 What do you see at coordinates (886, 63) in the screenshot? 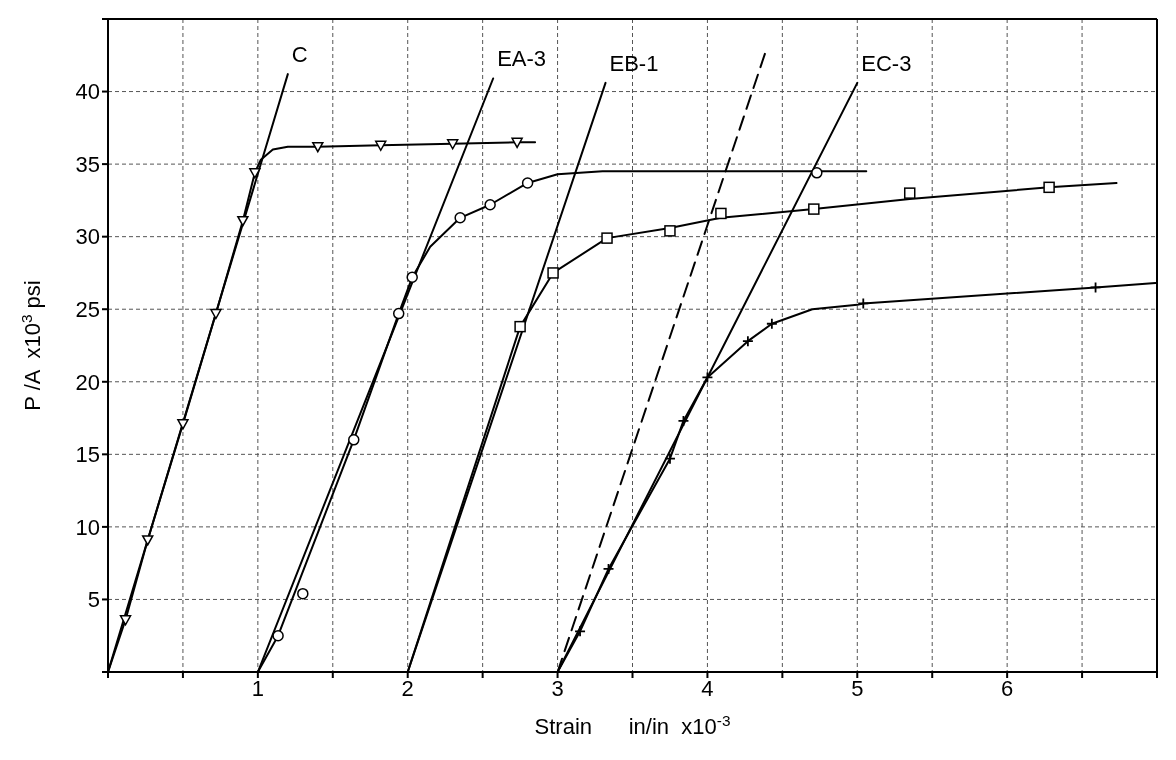
I see `series-label: EC-3` at bounding box center [886, 63].